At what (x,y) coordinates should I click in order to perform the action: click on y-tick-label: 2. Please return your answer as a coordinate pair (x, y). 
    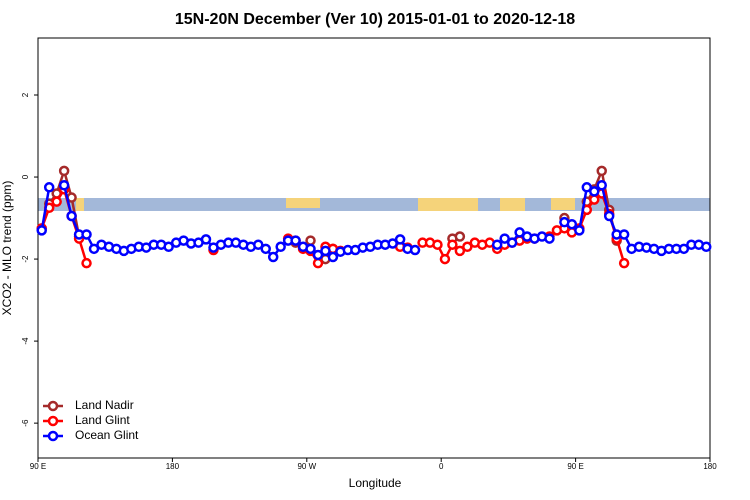
    Looking at the image, I should click on (25, 94).